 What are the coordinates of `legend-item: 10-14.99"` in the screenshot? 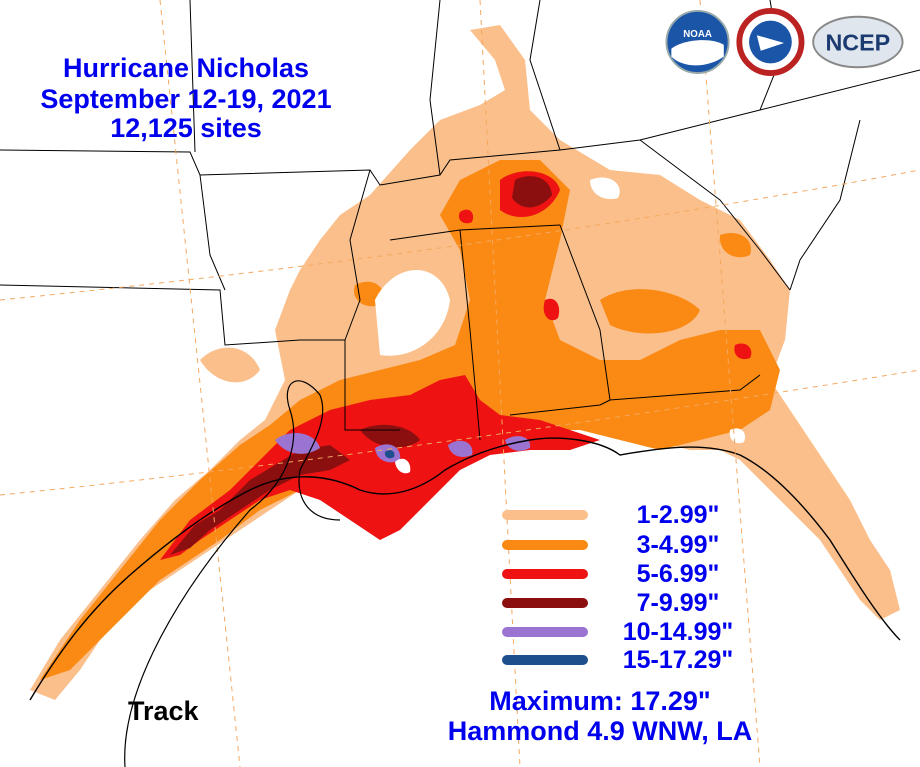 It's located at (630, 632).